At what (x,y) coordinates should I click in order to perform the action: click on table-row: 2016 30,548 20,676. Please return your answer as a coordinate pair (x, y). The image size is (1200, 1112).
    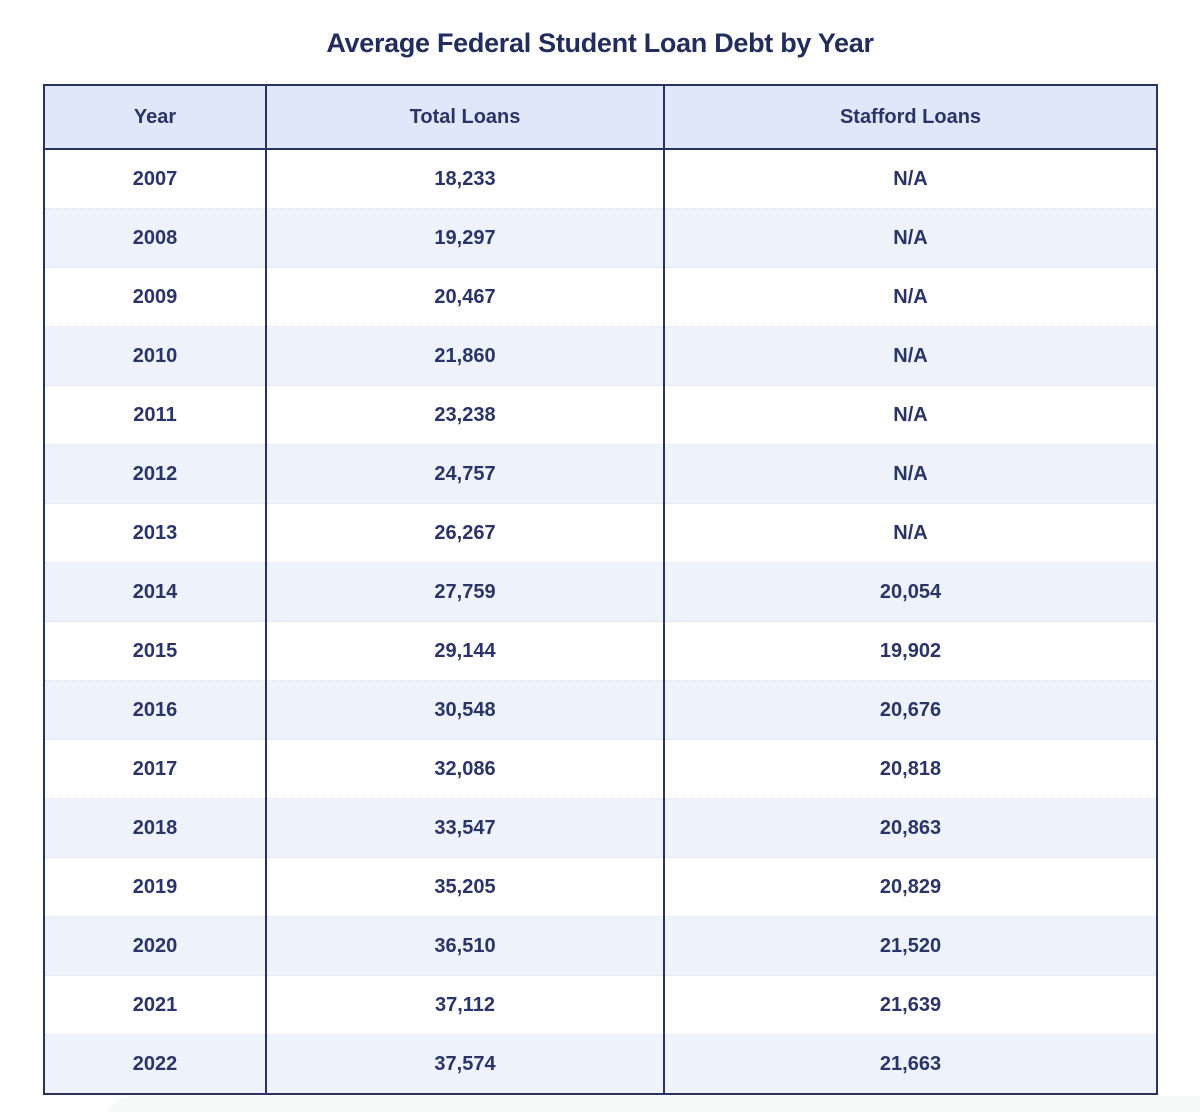
    Looking at the image, I should click on (600, 710).